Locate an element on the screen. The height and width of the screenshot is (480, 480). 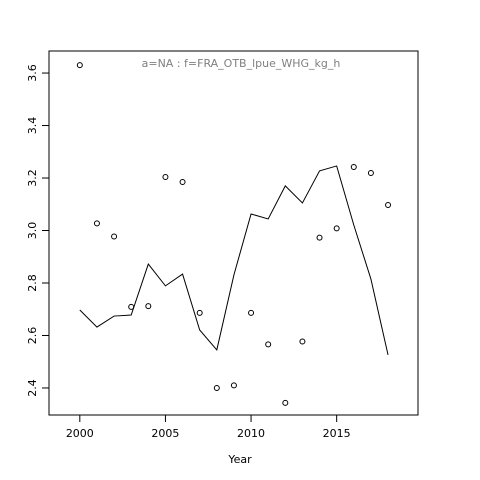
y-tick-label: 3.6 is located at coordinates (32, 73).